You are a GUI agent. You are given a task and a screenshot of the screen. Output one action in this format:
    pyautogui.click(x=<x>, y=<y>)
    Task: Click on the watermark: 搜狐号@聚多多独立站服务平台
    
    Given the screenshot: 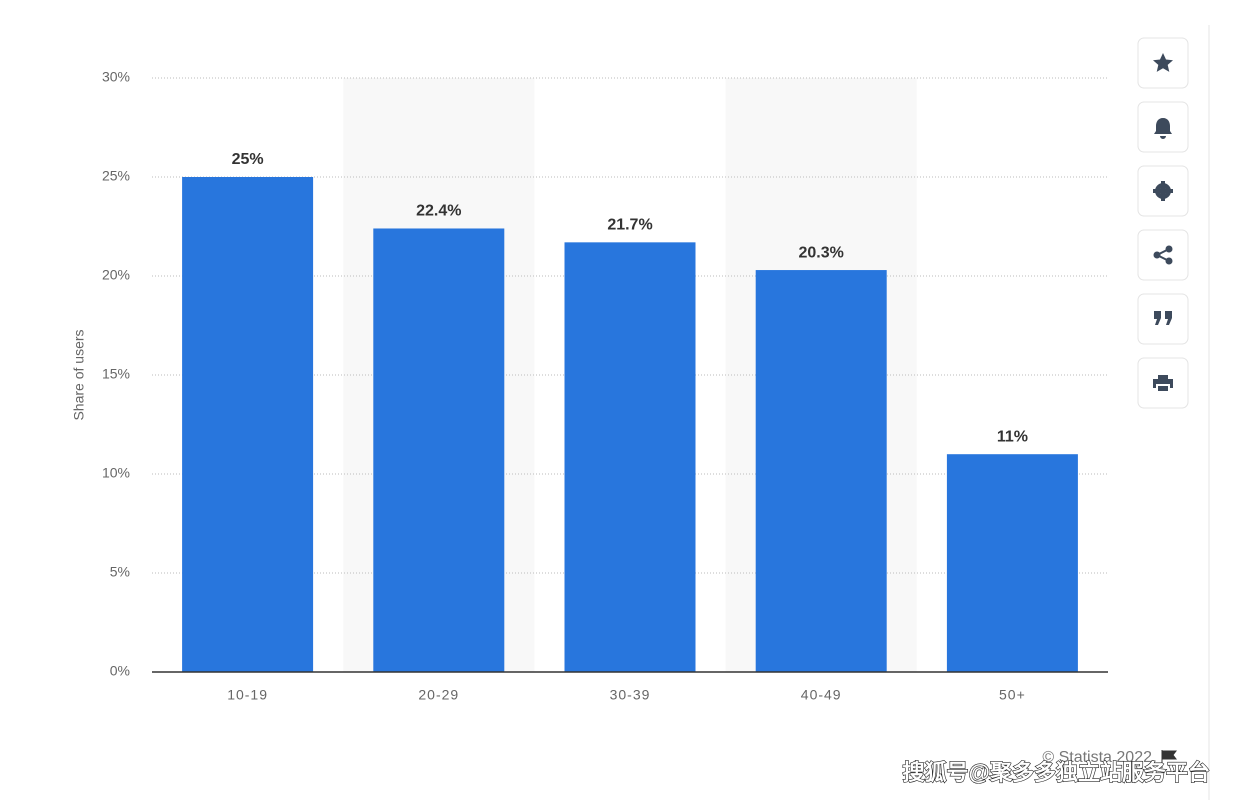 What is the action you would take?
    pyautogui.click(x=1056, y=772)
    